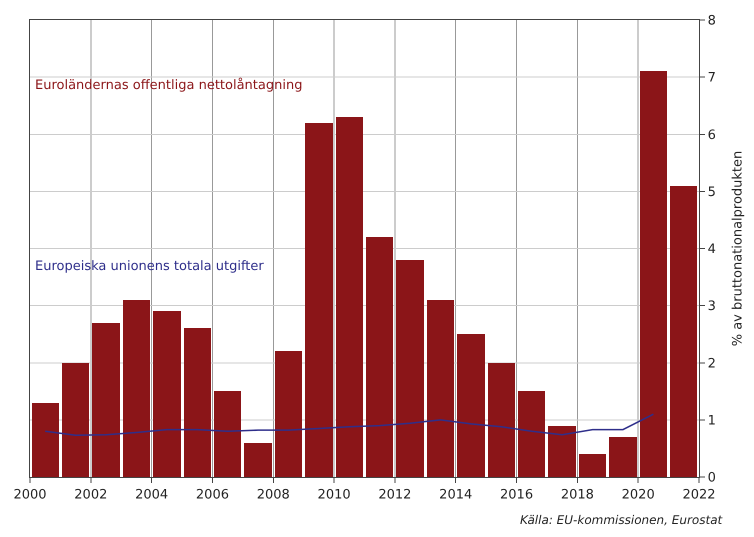 The image size is (754, 537). I want to click on y-tick-label: 6, so click(712, 135).